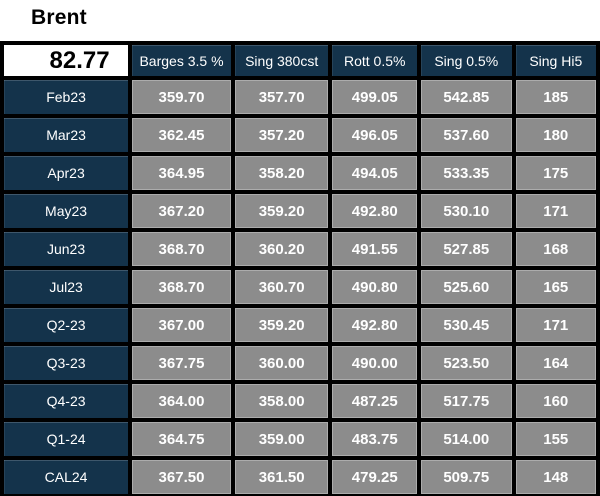  I want to click on price-cell: 509.75, so click(466, 476).